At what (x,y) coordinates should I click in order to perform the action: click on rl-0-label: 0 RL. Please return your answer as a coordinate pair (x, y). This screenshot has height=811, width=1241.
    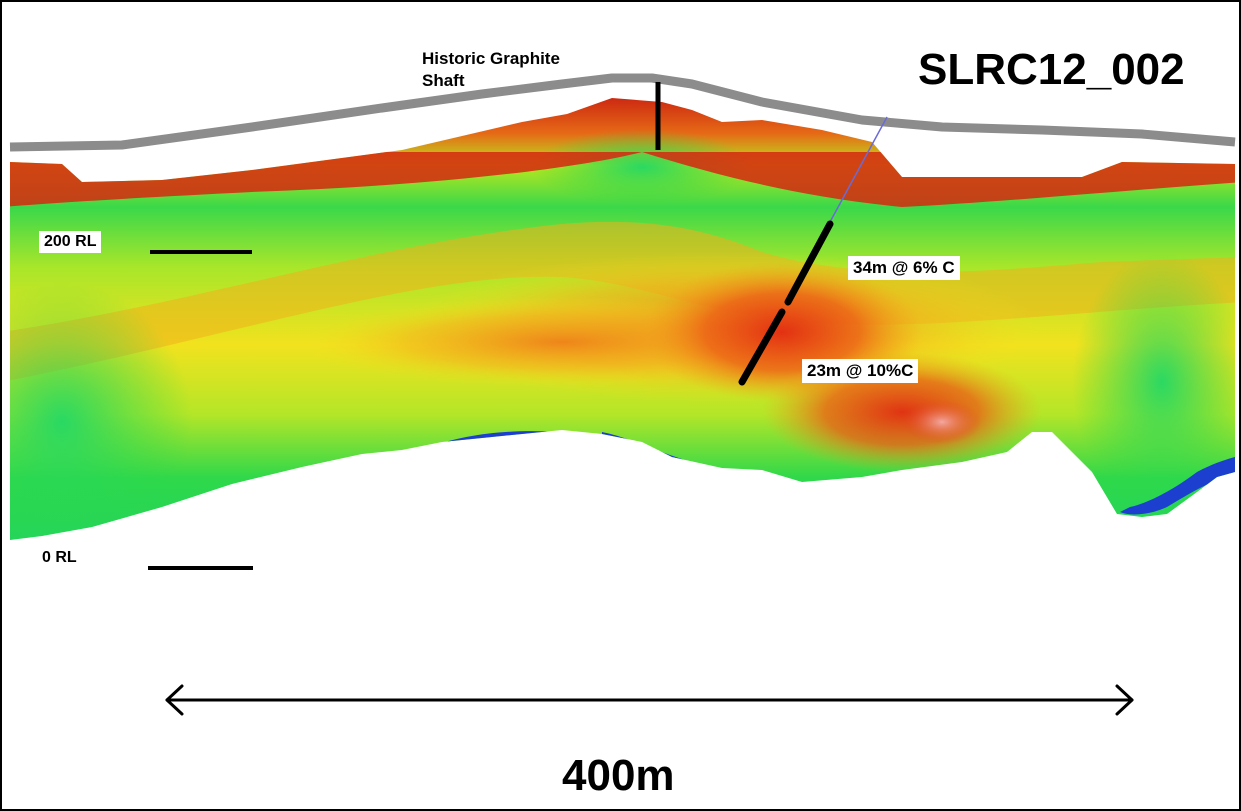
    Looking at the image, I should click on (59, 557).